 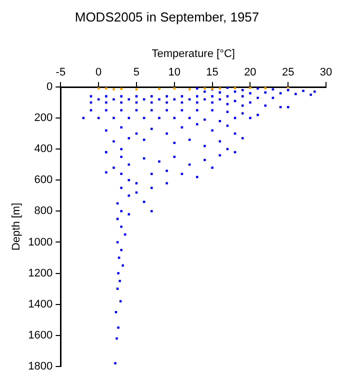 I want to click on x-axis-title: Temperature [°C], so click(x=193, y=54).